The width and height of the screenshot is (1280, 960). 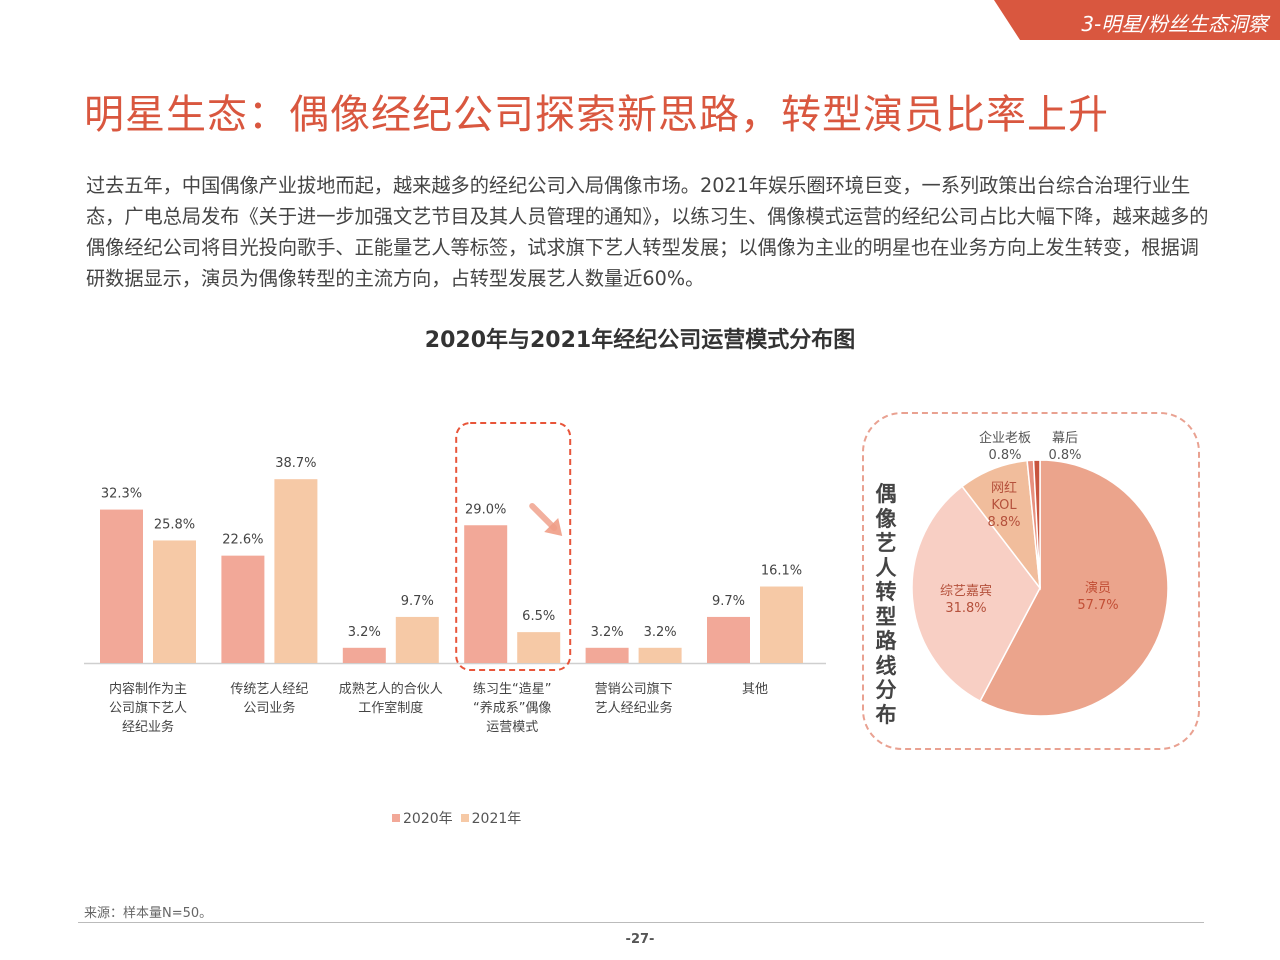 What do you see at coordinates (174, 524) in the screenshot?
I see `data-label-2021-0: 25.8%` at bounding box center [174, 524].